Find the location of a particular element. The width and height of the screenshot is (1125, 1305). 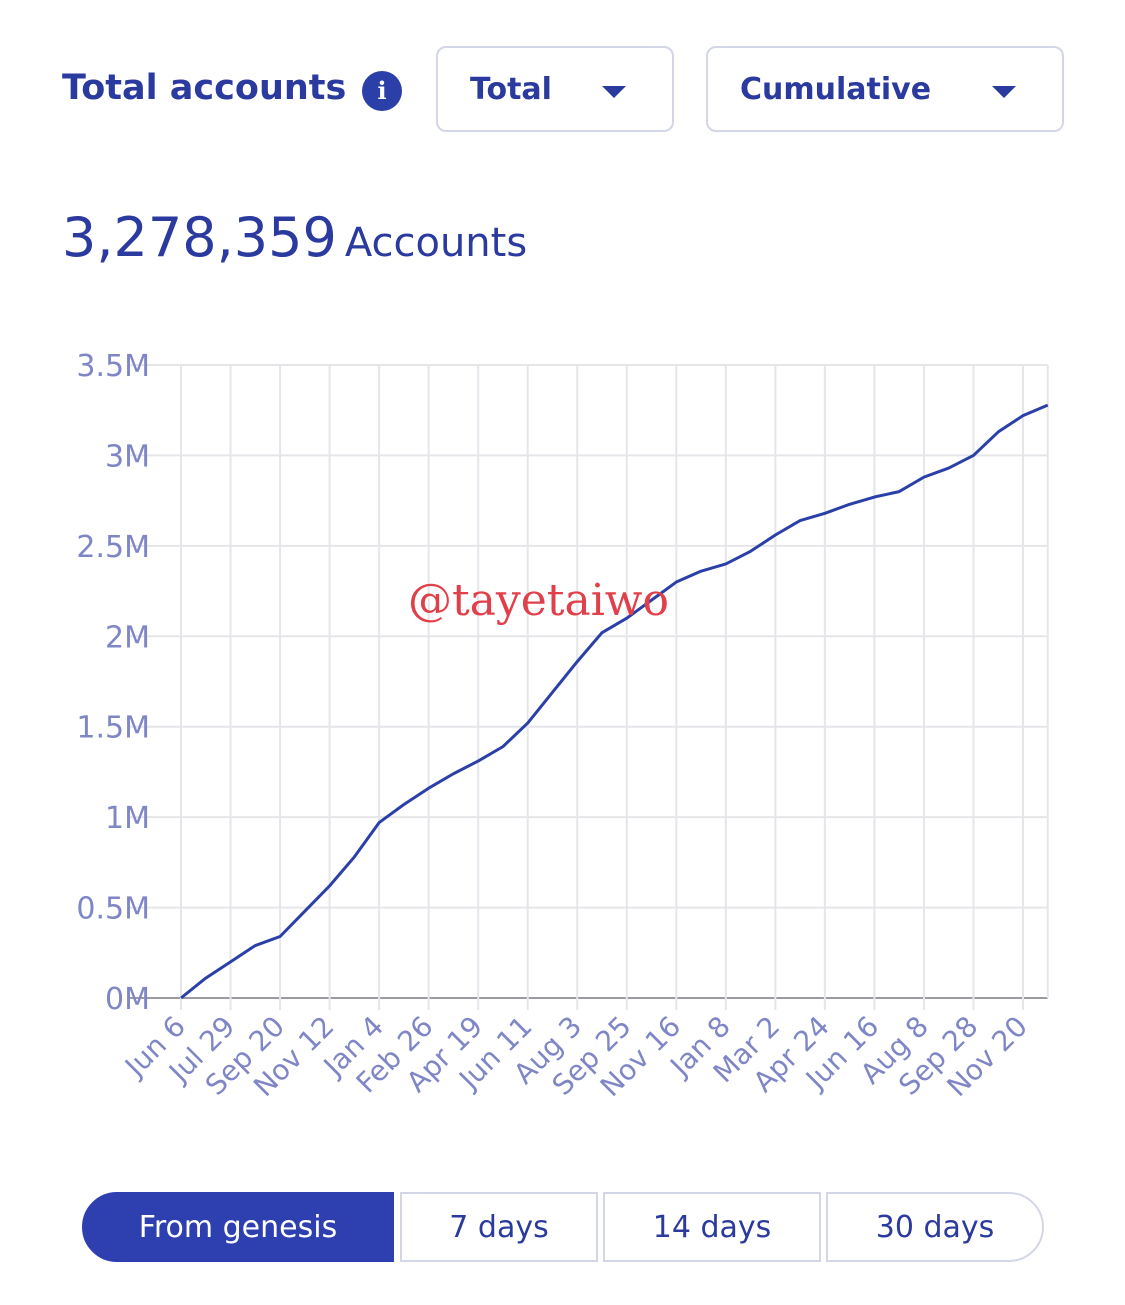

range-button: 14 days is located at coordinates (712, 1227).